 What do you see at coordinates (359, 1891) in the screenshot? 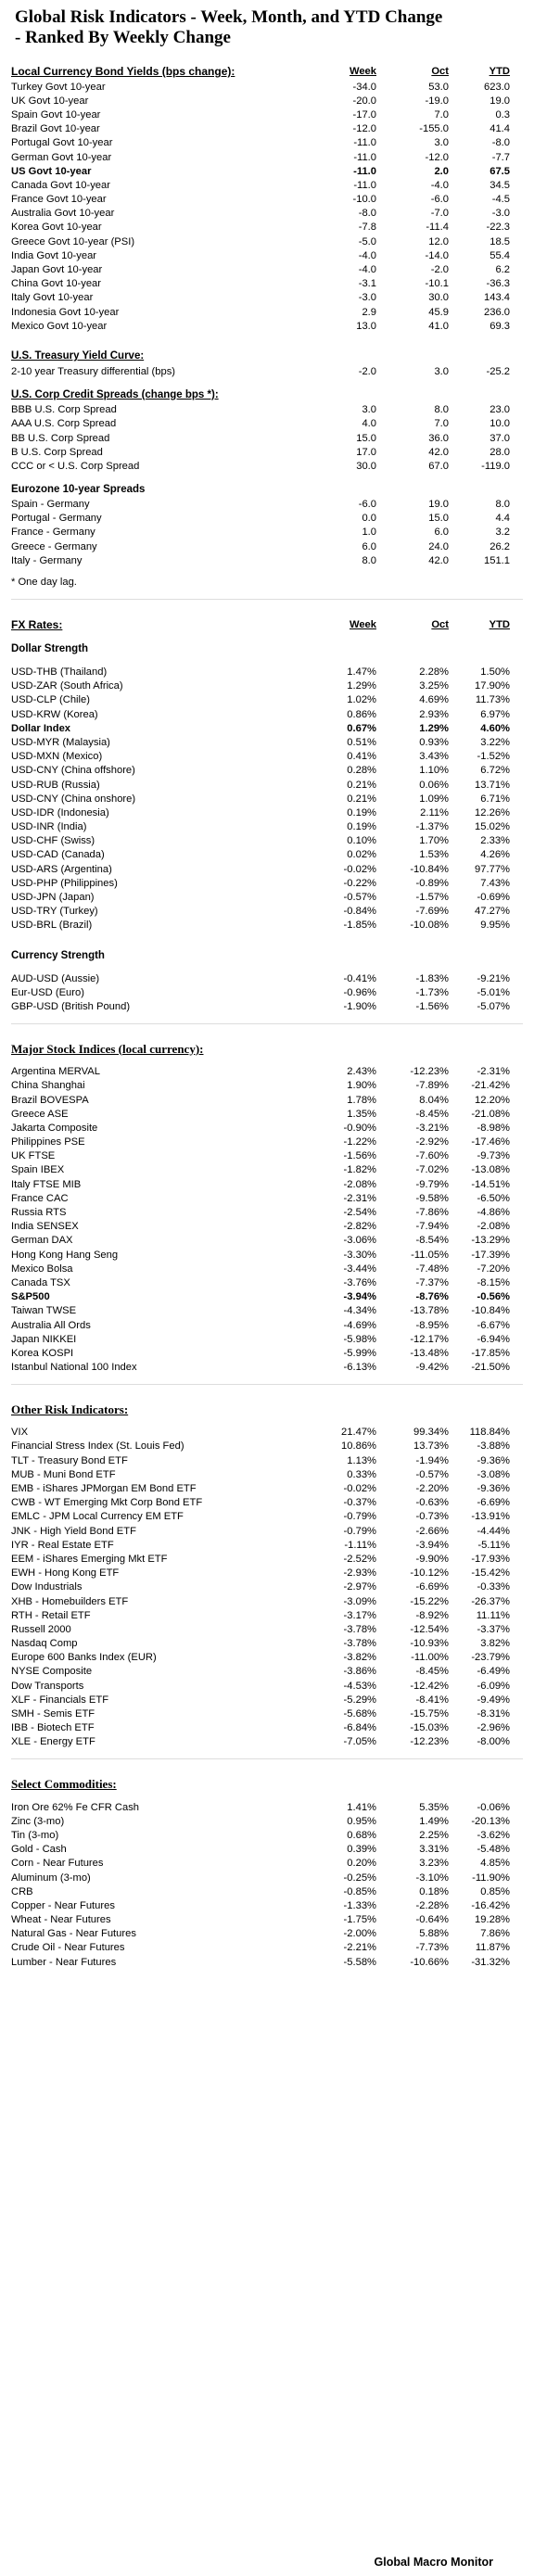
I see `week-value: -0.85%` at bounding box center [359, 1891].